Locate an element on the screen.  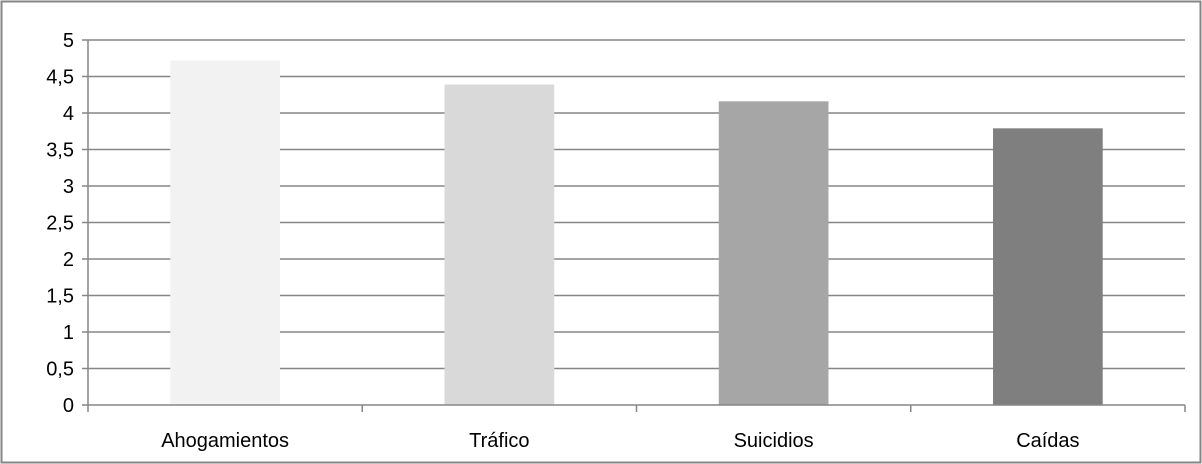
y-tick-label: 5 is located at coordinates (68, 41).